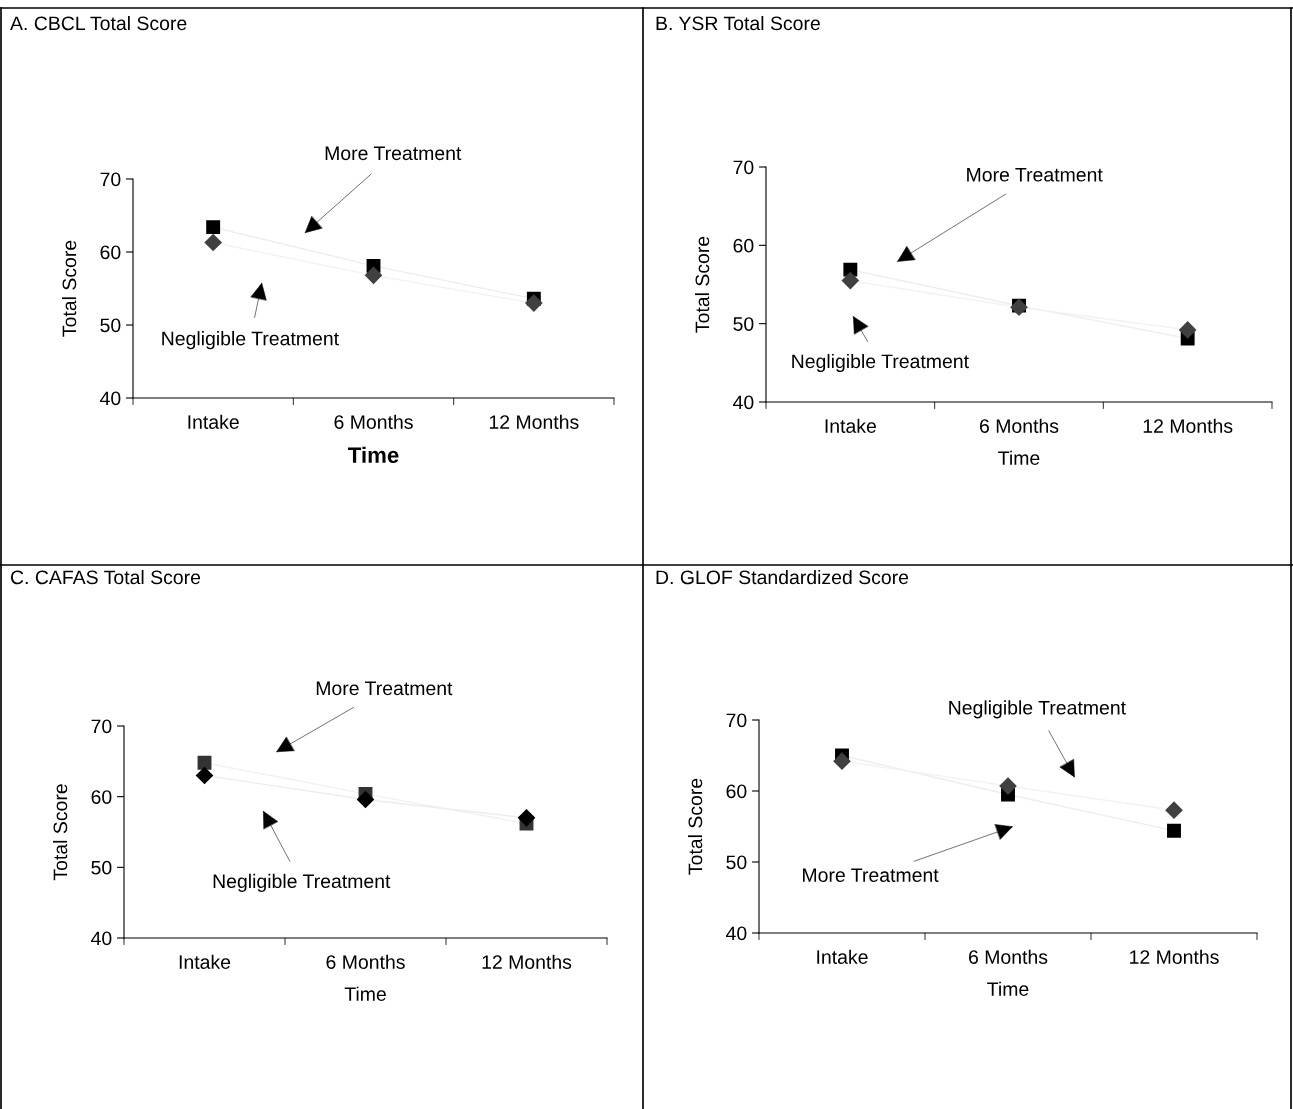  I want to click on text: Negligible Treatment, so click(1037, 709).